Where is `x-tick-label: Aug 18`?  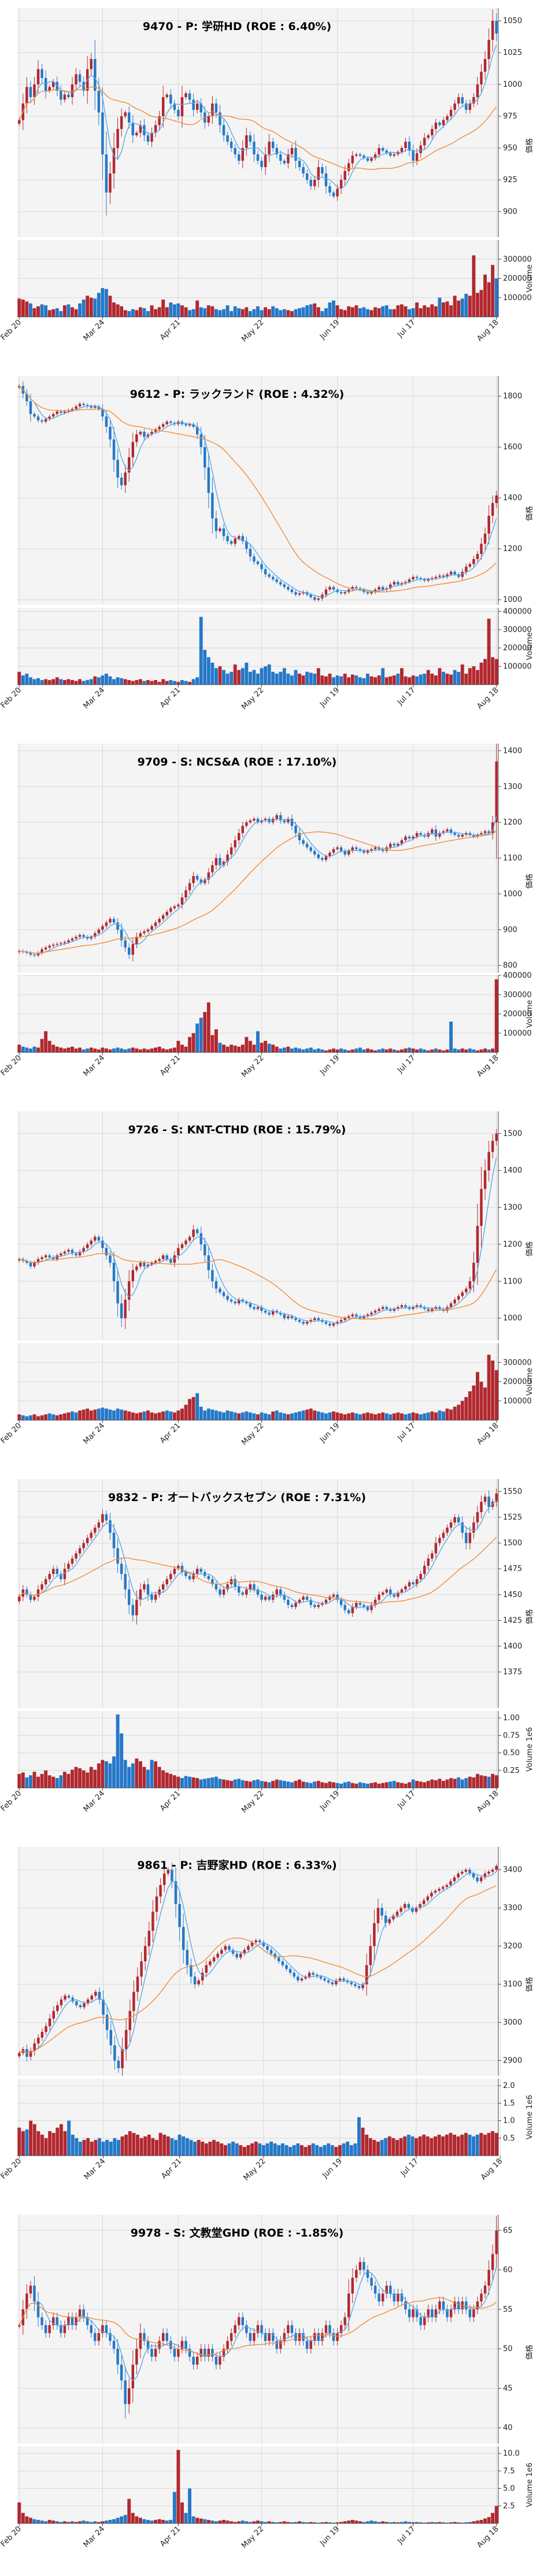 x-tick-label: Aug 18 is located at coordinates (488, 698).